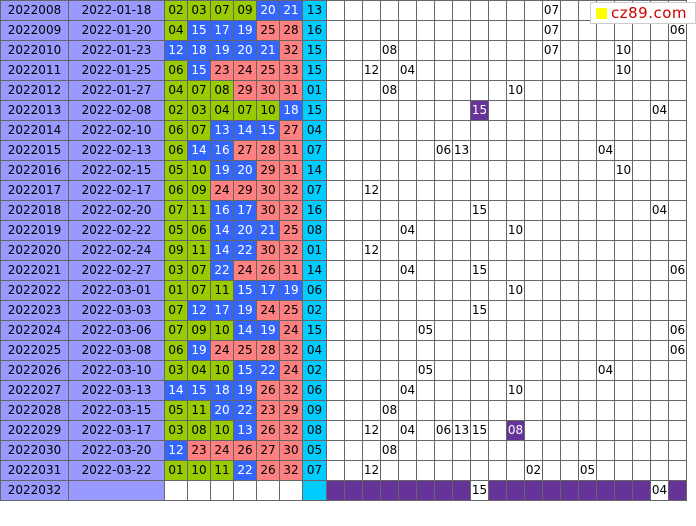 The height and width of the screenshot is (526, 696). What do you see at coordinates (116, 270) in the screenshot?
I see `draw-date: 2022-02-27` at bounding box center [116, 270].